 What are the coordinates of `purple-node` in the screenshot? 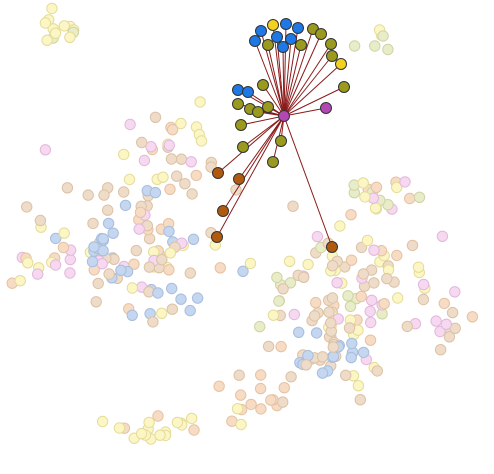 It's located at (326, 108).